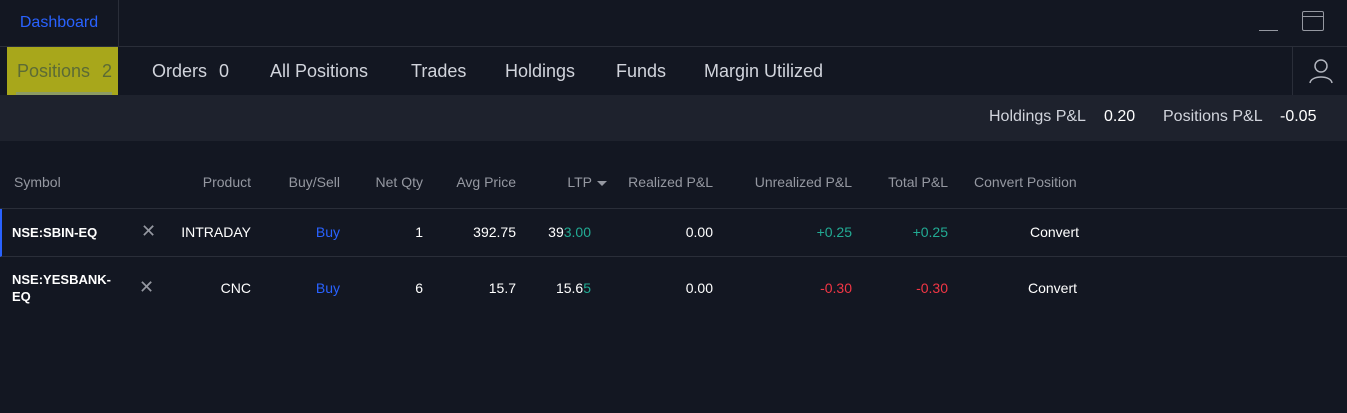 The height and width of the screenshot is (413, 1347). Describe the element at coordinates (569, 288) in the screenshot. I see `ltp-unchanged-digits: 15.6` at that location.